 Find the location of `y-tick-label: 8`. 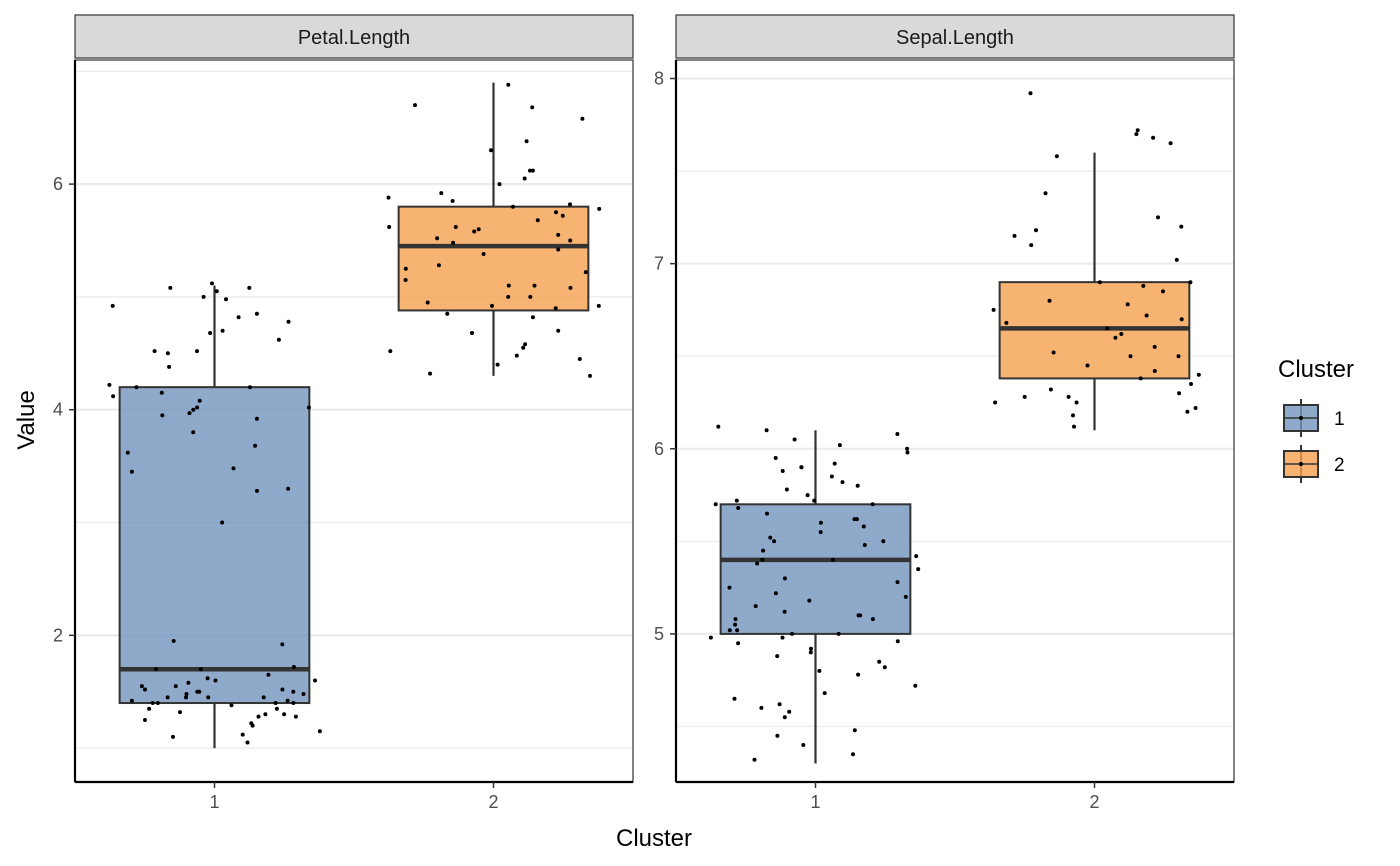

y-tick-label: 8 is located at coordinates (659, 79).